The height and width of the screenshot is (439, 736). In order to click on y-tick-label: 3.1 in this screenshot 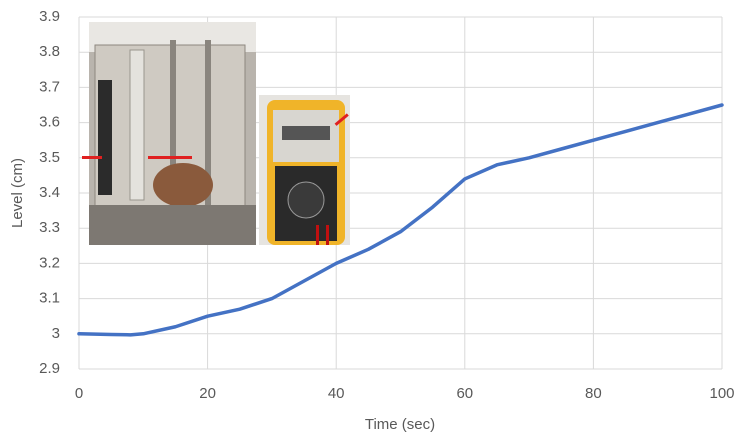, I will do `click(49, 298)`.